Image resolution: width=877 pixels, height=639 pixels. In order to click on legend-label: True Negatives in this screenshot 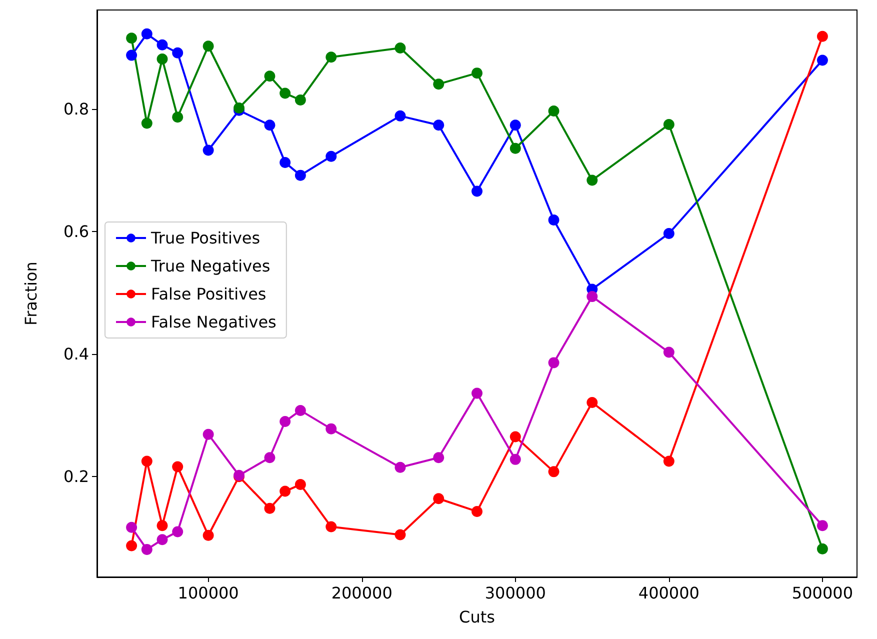, I will do `click(210, 266)`.